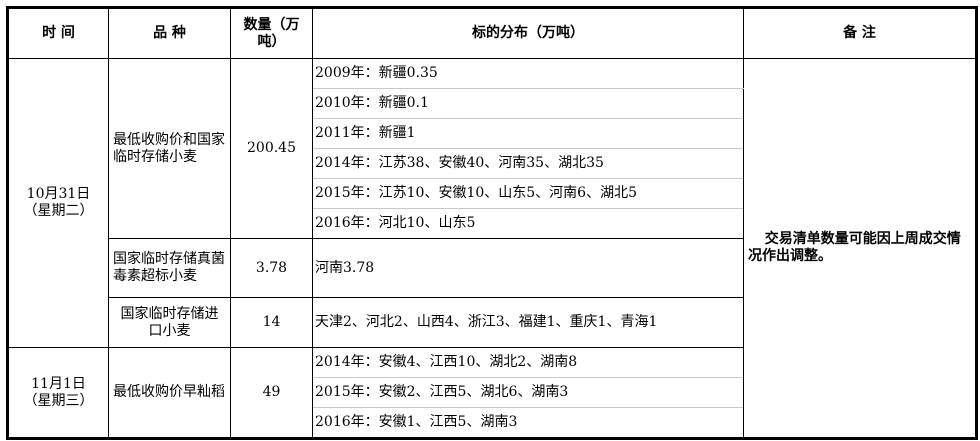 The height and width of the screenshot is (441, 980). Describe the element at coordinates (271, 393) in the screenshot. I see `quantity-cell: 49` at that location.